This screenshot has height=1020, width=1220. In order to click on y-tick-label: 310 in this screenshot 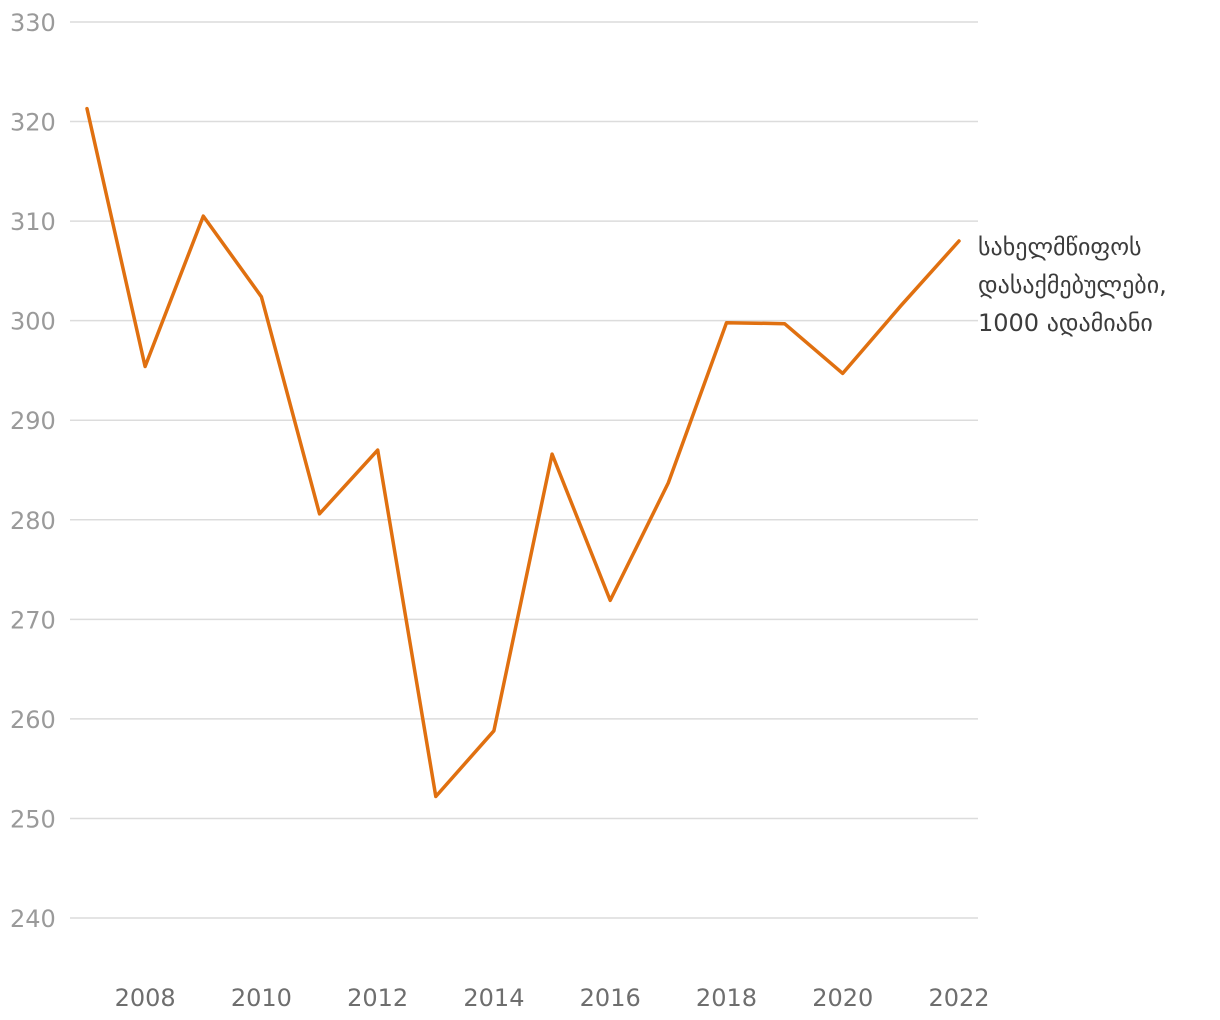, I will do `click(33, 222)`.